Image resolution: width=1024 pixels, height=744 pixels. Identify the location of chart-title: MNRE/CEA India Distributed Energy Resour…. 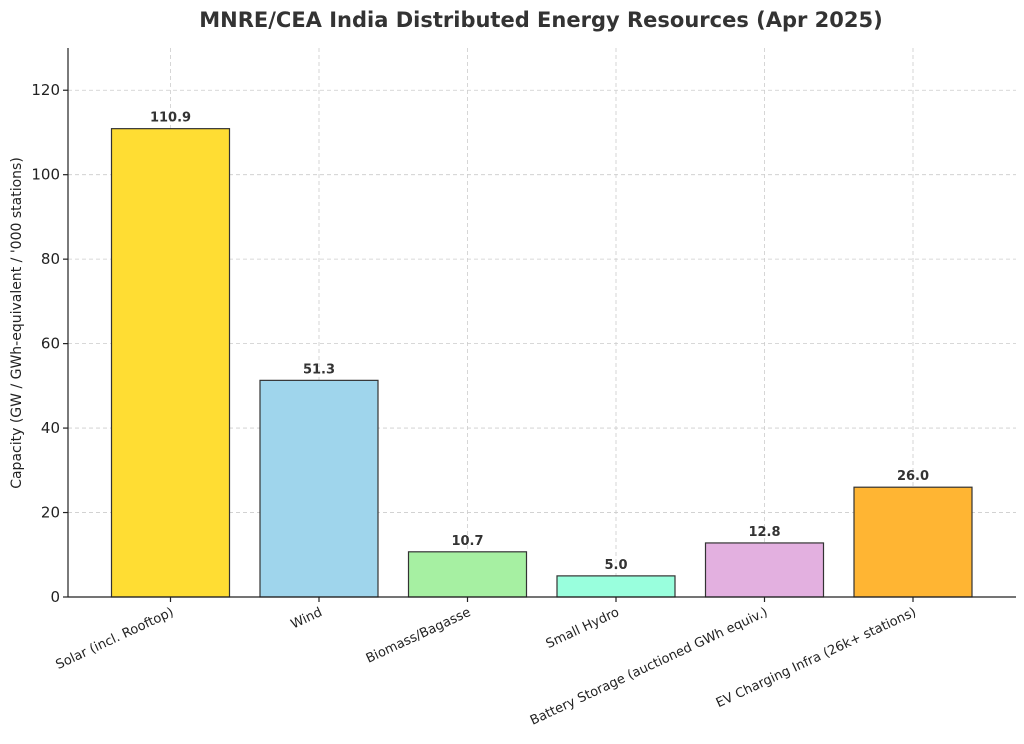
(540, 20).